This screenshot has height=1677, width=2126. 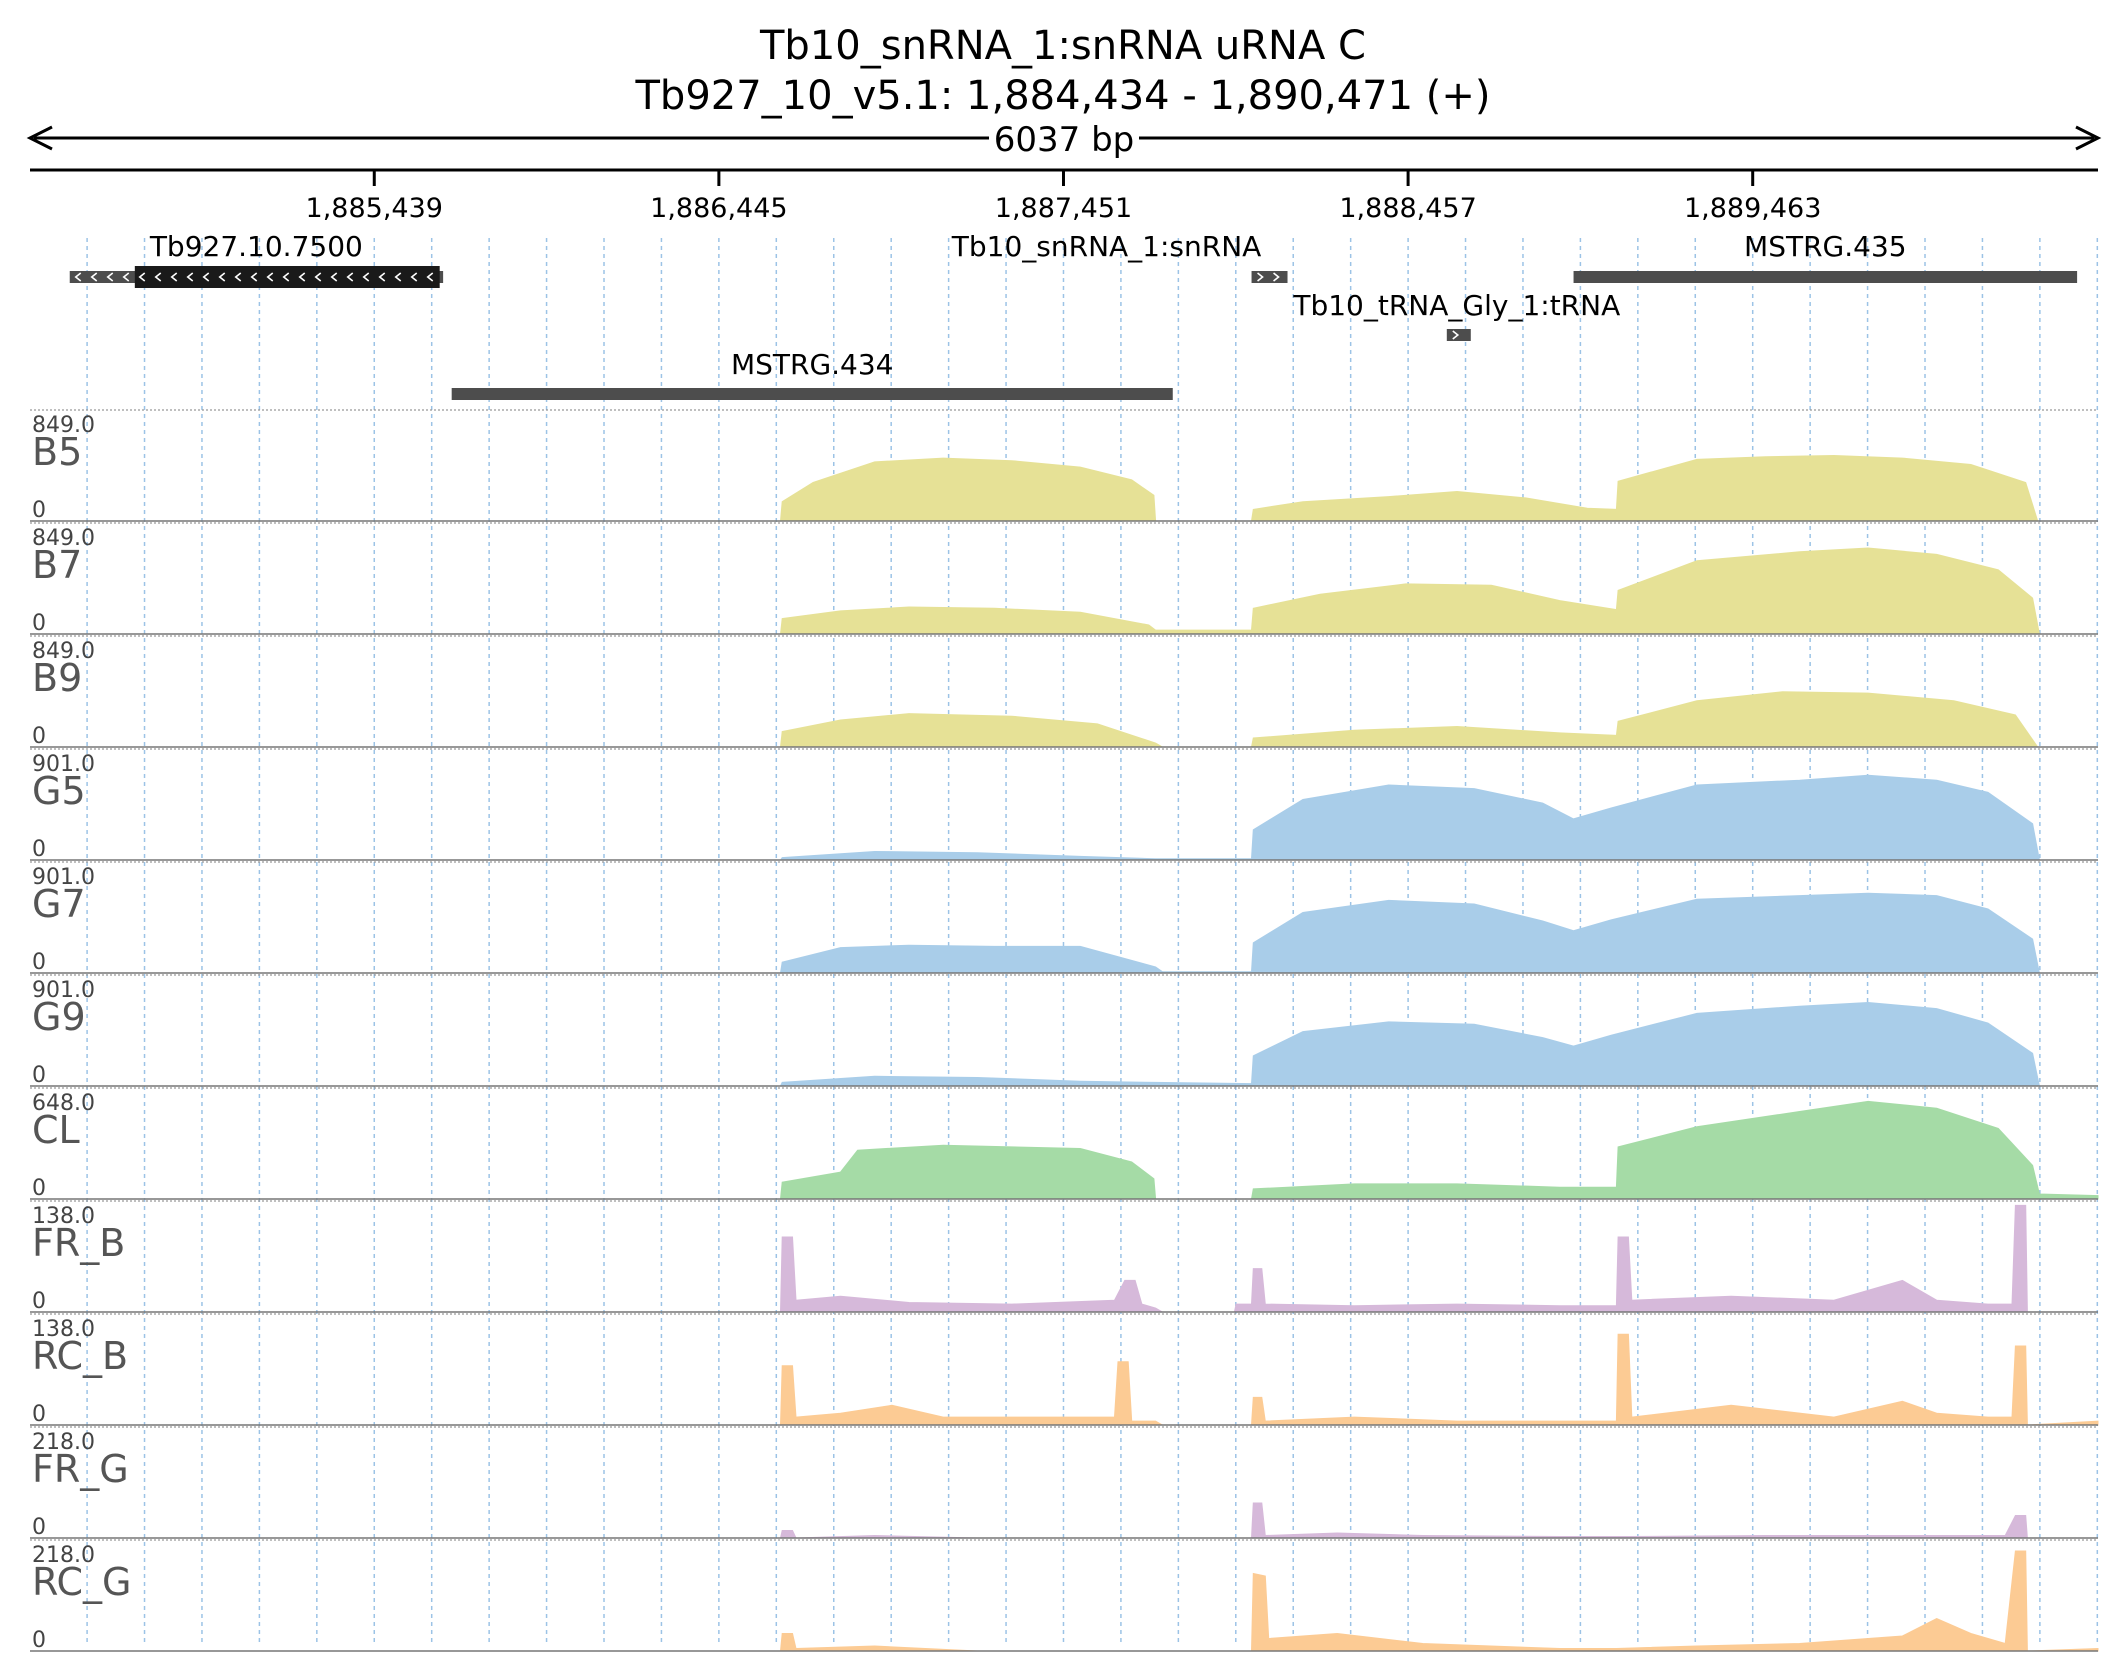 I want to click on ruler-tick-label: 1,888,457, so click(x=1407, y=208).